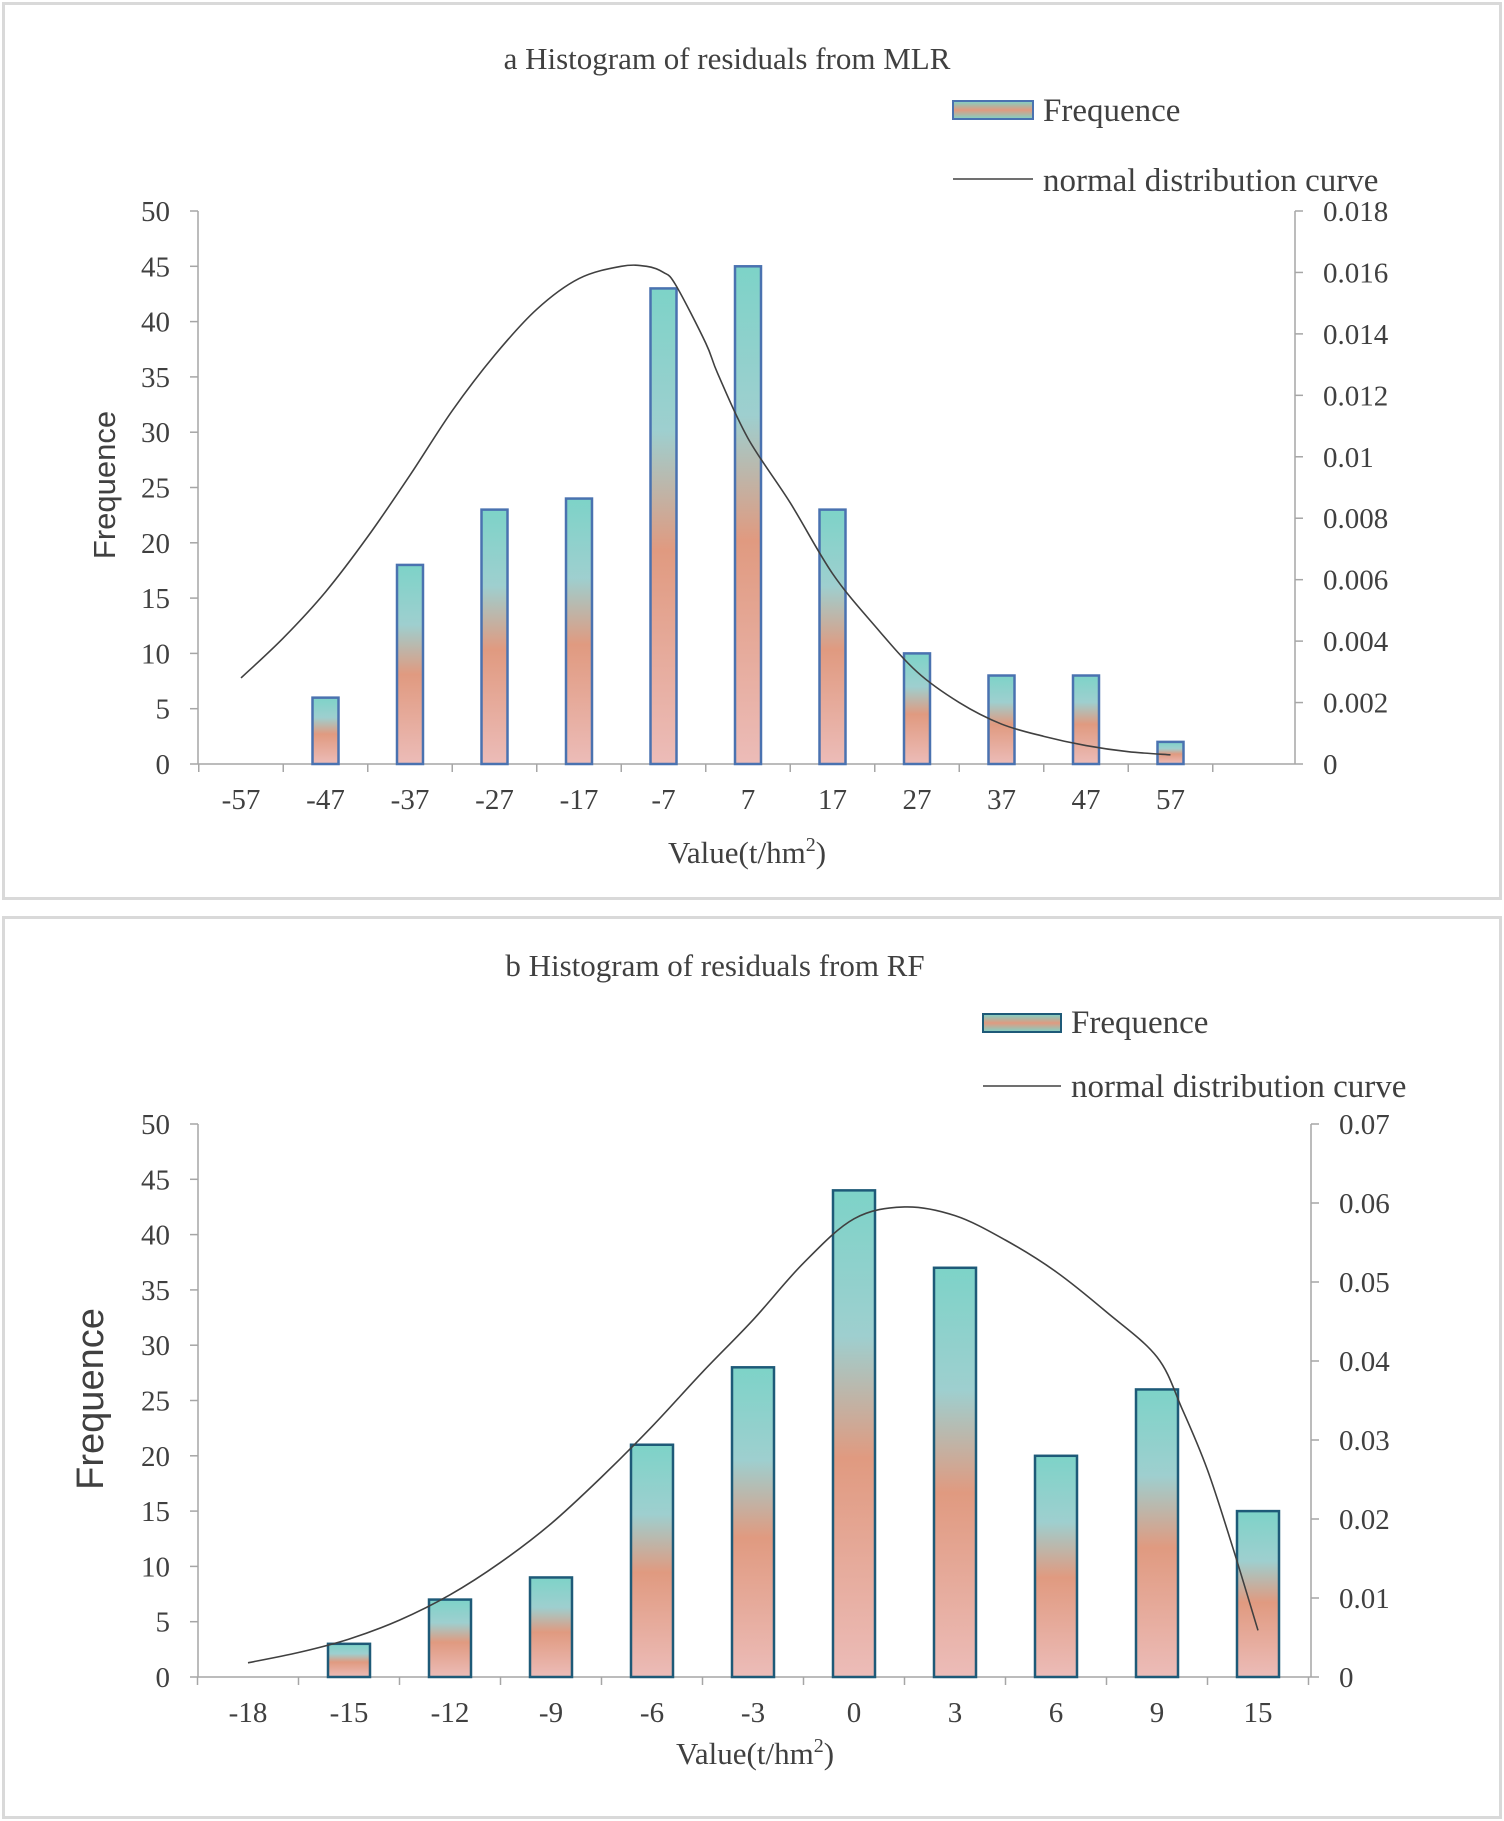 This screenshot has height=1821, width=1504. I want to click on y-tick-label: 40, so click(155, 1236).